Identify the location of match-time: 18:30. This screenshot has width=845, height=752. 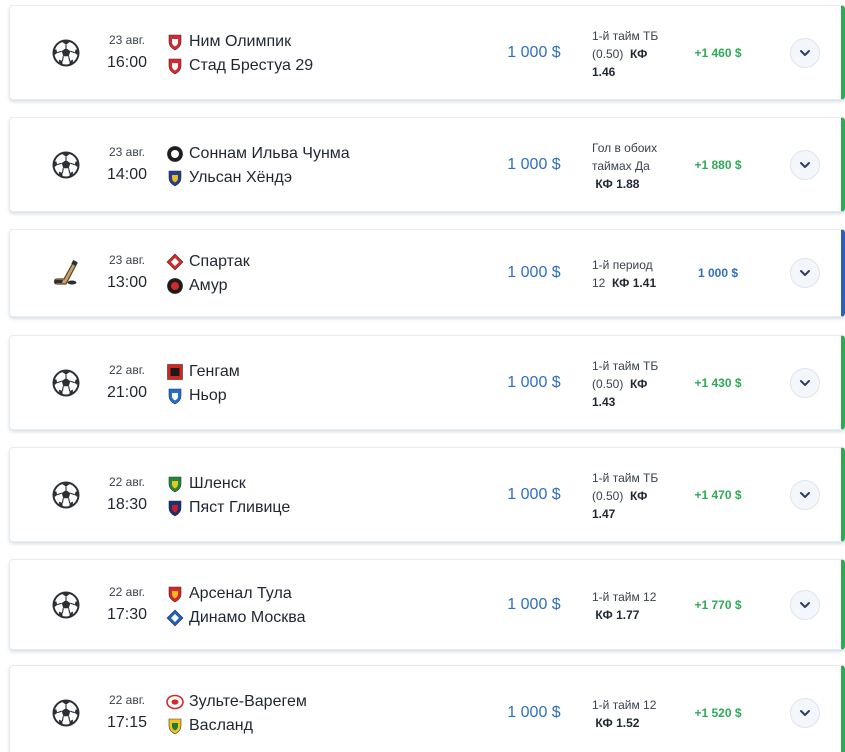
(127, 504).